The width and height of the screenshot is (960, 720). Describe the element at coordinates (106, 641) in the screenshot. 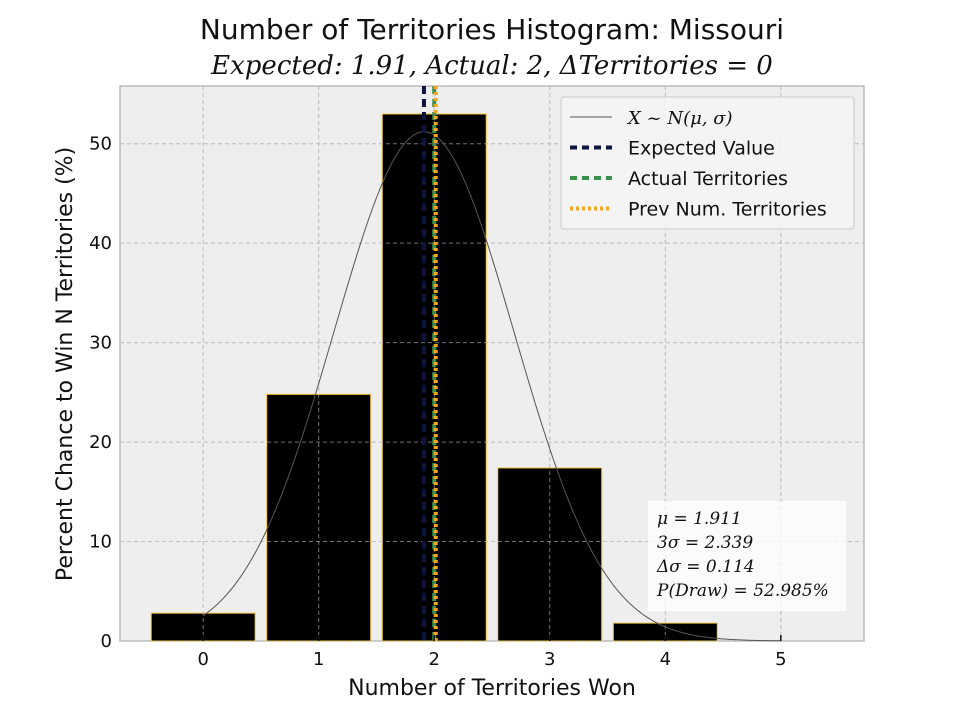

I see `y-tick-label: 0` at that location.